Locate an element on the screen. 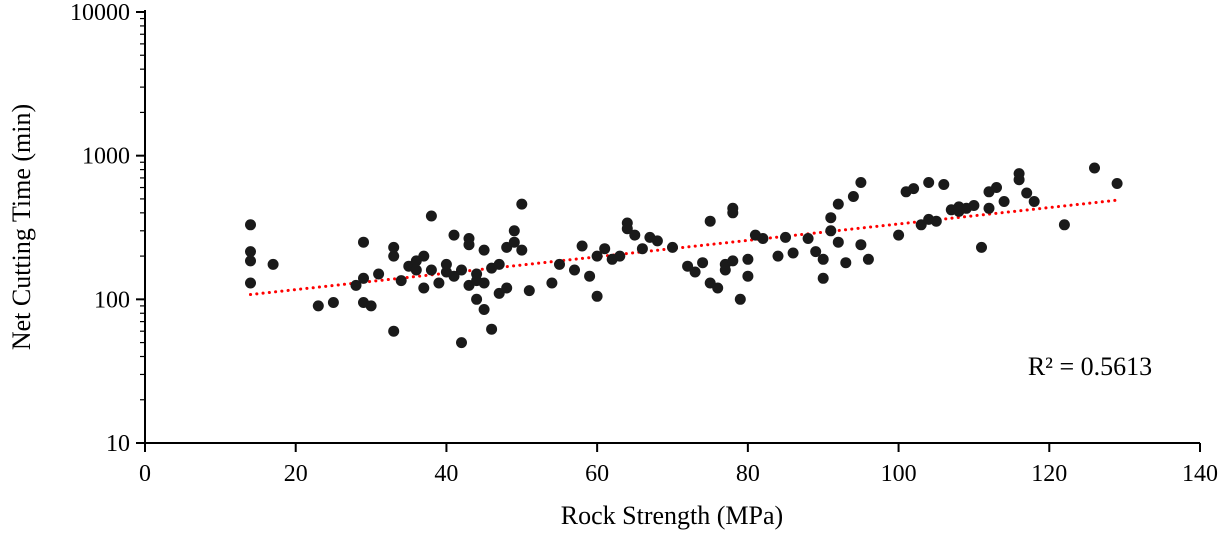 The image size is (1228, 543). y-tick-label: 10 is located at coordinates (118, 444).